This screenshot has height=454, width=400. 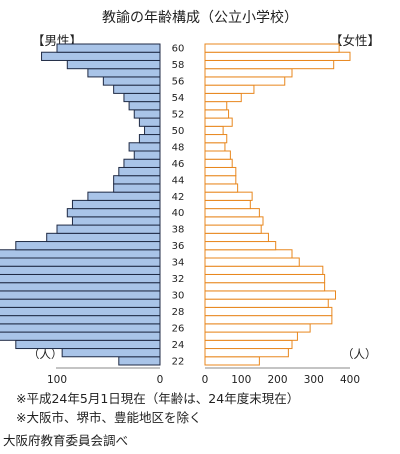 What do you see at coordinates (350, 380) in the screenshot?
I see `female-x-tick-400: 400` at bounding box center [350, 380].